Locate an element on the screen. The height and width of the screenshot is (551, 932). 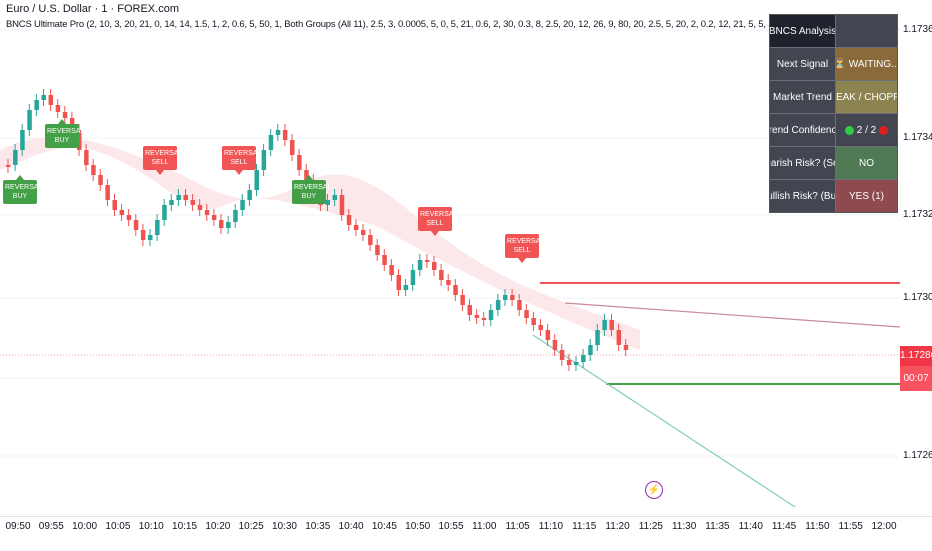
time-label: 10:30 is located at coordinates (284, 526).